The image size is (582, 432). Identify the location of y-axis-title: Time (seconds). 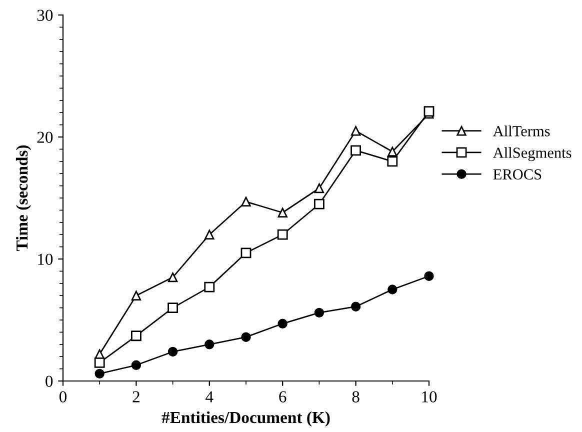
(24, 198).